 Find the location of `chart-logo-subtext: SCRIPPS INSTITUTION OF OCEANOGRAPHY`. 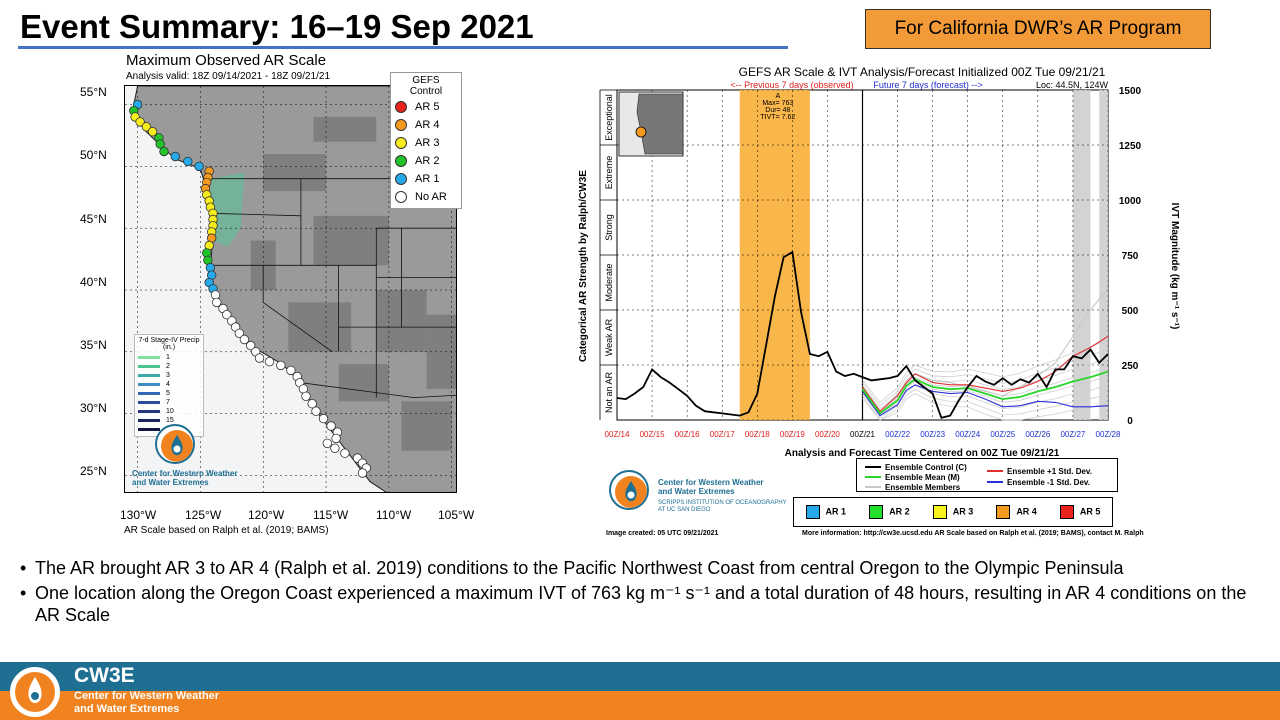

chart-logo-subtext: SCRIPPS INSTITUTION OF OCEANOGRAPHY is located at coordinates (722, 503).